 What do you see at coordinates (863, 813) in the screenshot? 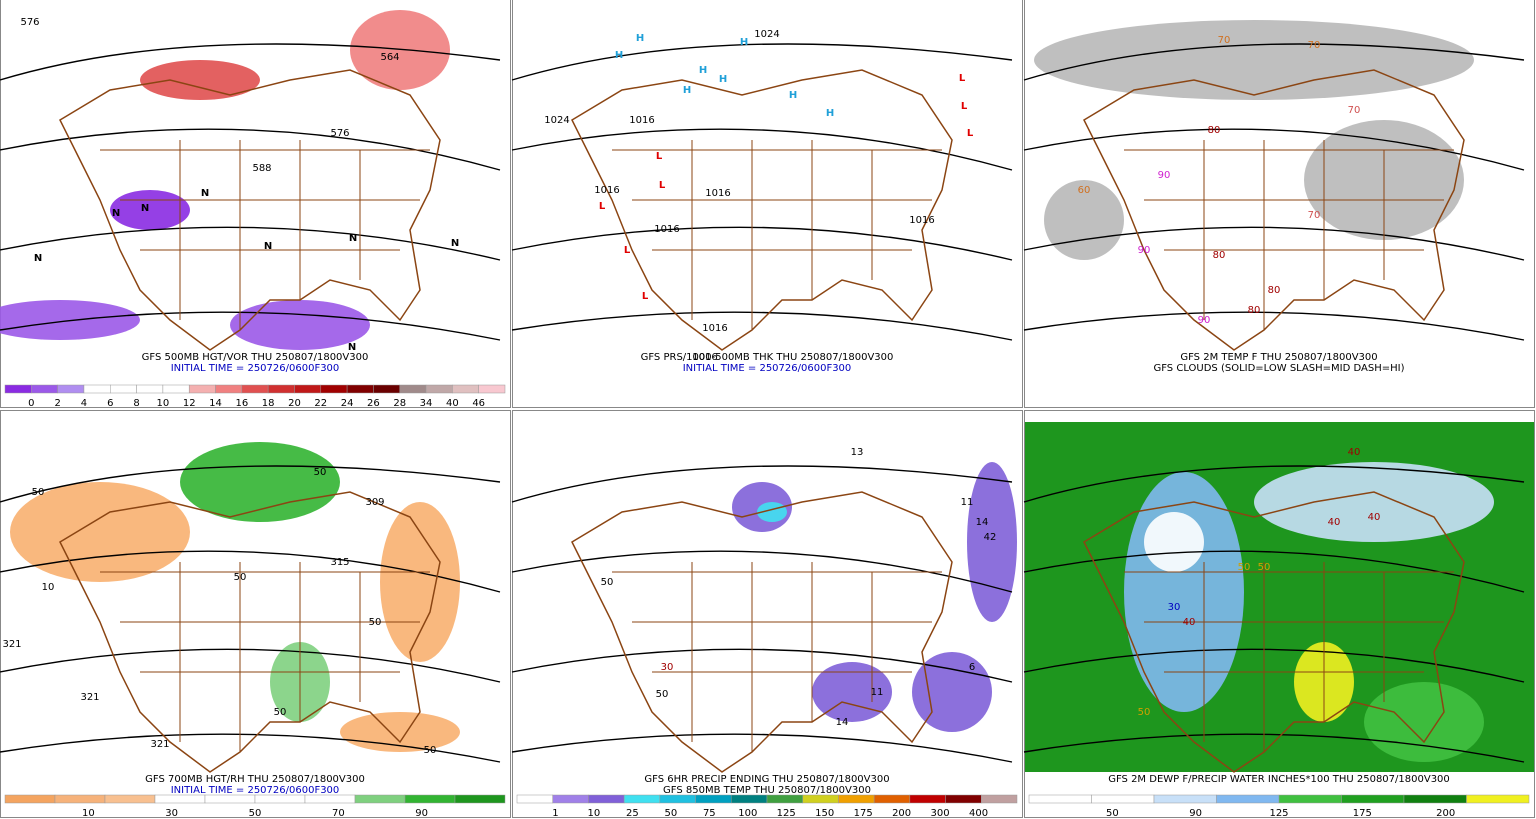
I see `colorbar-label: 175` at bounding box center [863, 813].